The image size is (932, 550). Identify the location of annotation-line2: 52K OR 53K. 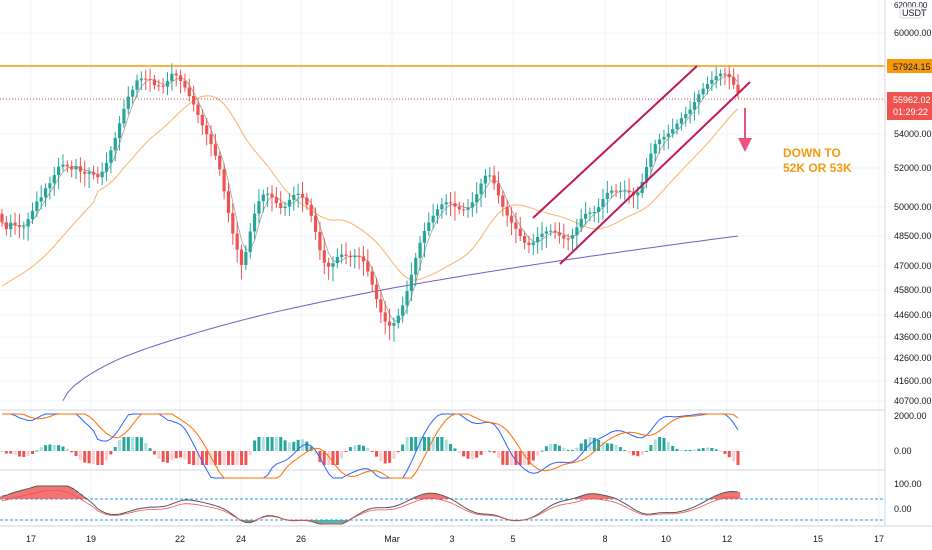
(817, 168).